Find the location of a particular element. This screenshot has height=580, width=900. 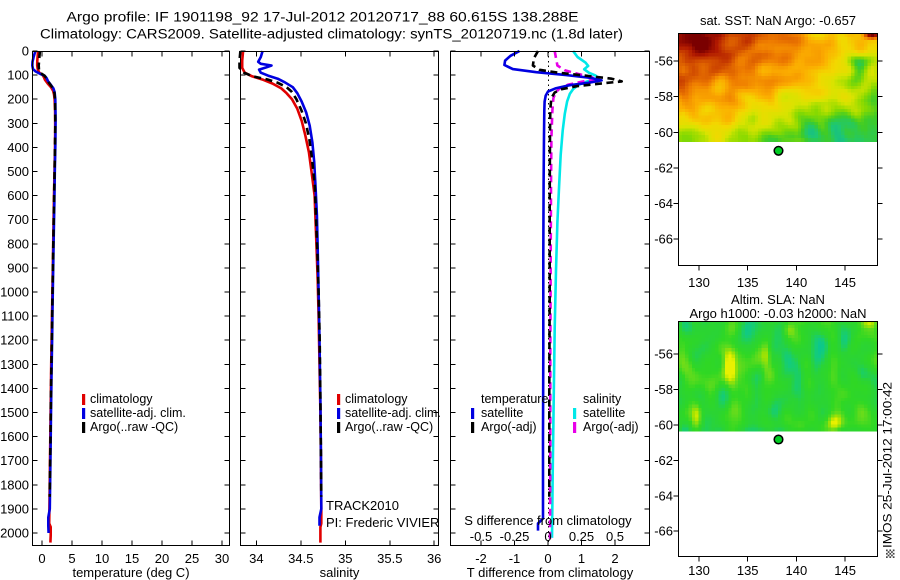

svg-text: -1 is located at coordinates (515, 558).